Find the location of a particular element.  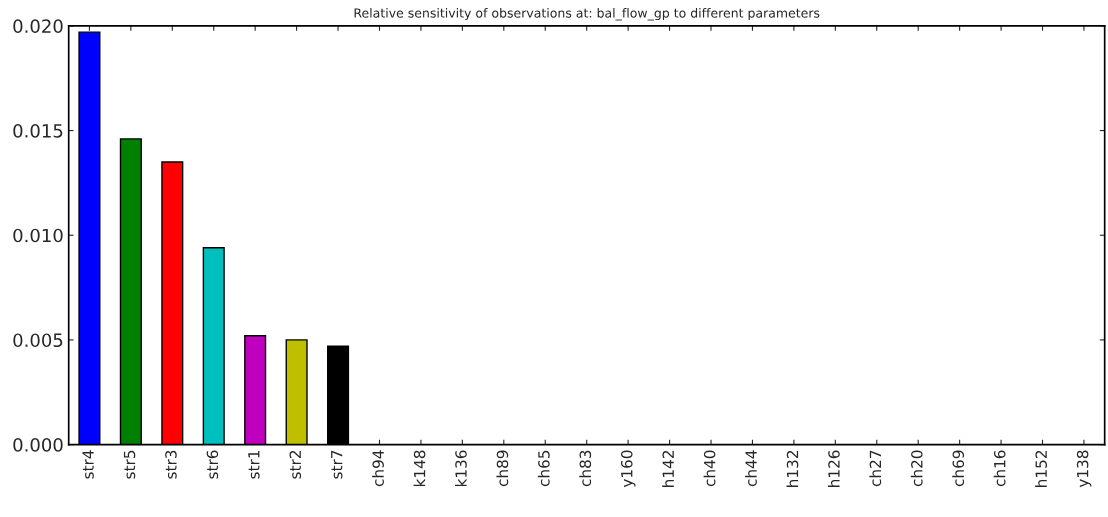

x-tick-label: k148 is located at coordinates (419, 468).